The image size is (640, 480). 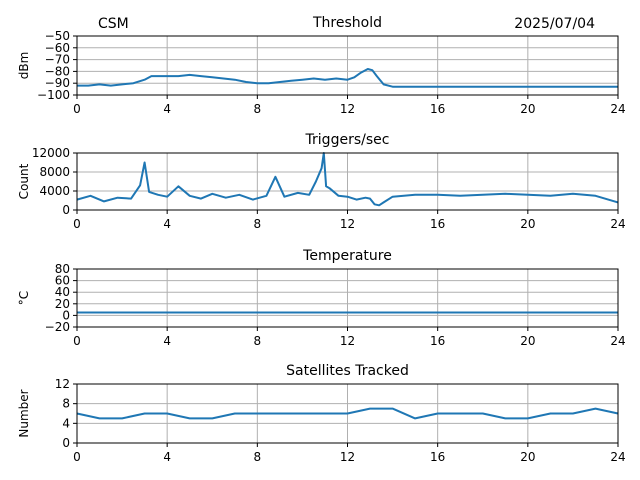 What do you see at coordinates (53, 95) in the screenshot?
I see `y-tick-label: −100` at bounding box center [53, 95].